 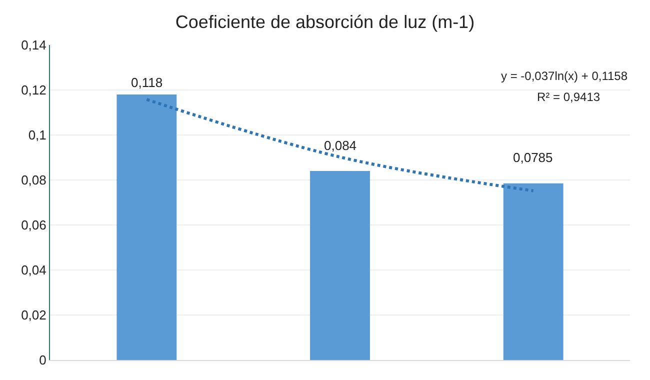 I want to click on y-tick-label: 0,1, so click(x=37, y=135).